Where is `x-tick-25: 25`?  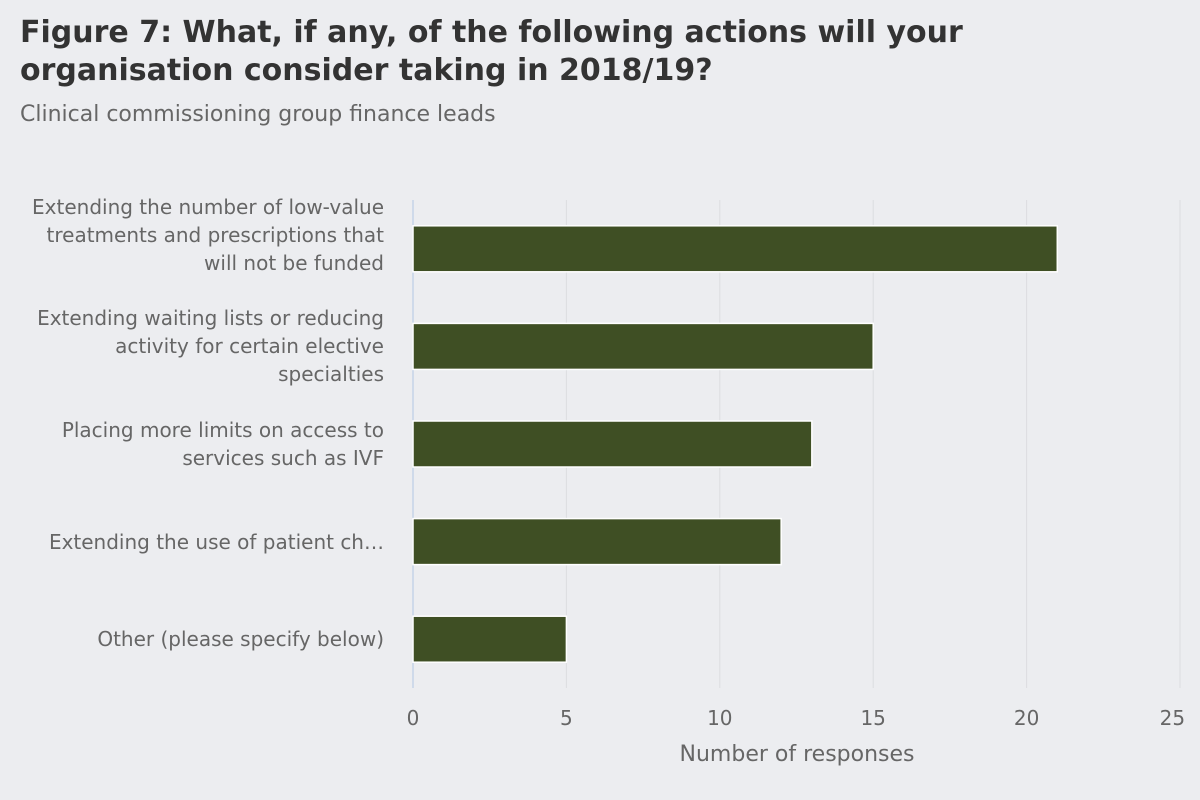
x-tick-25: 25 is located at coordinates (1172, 718).